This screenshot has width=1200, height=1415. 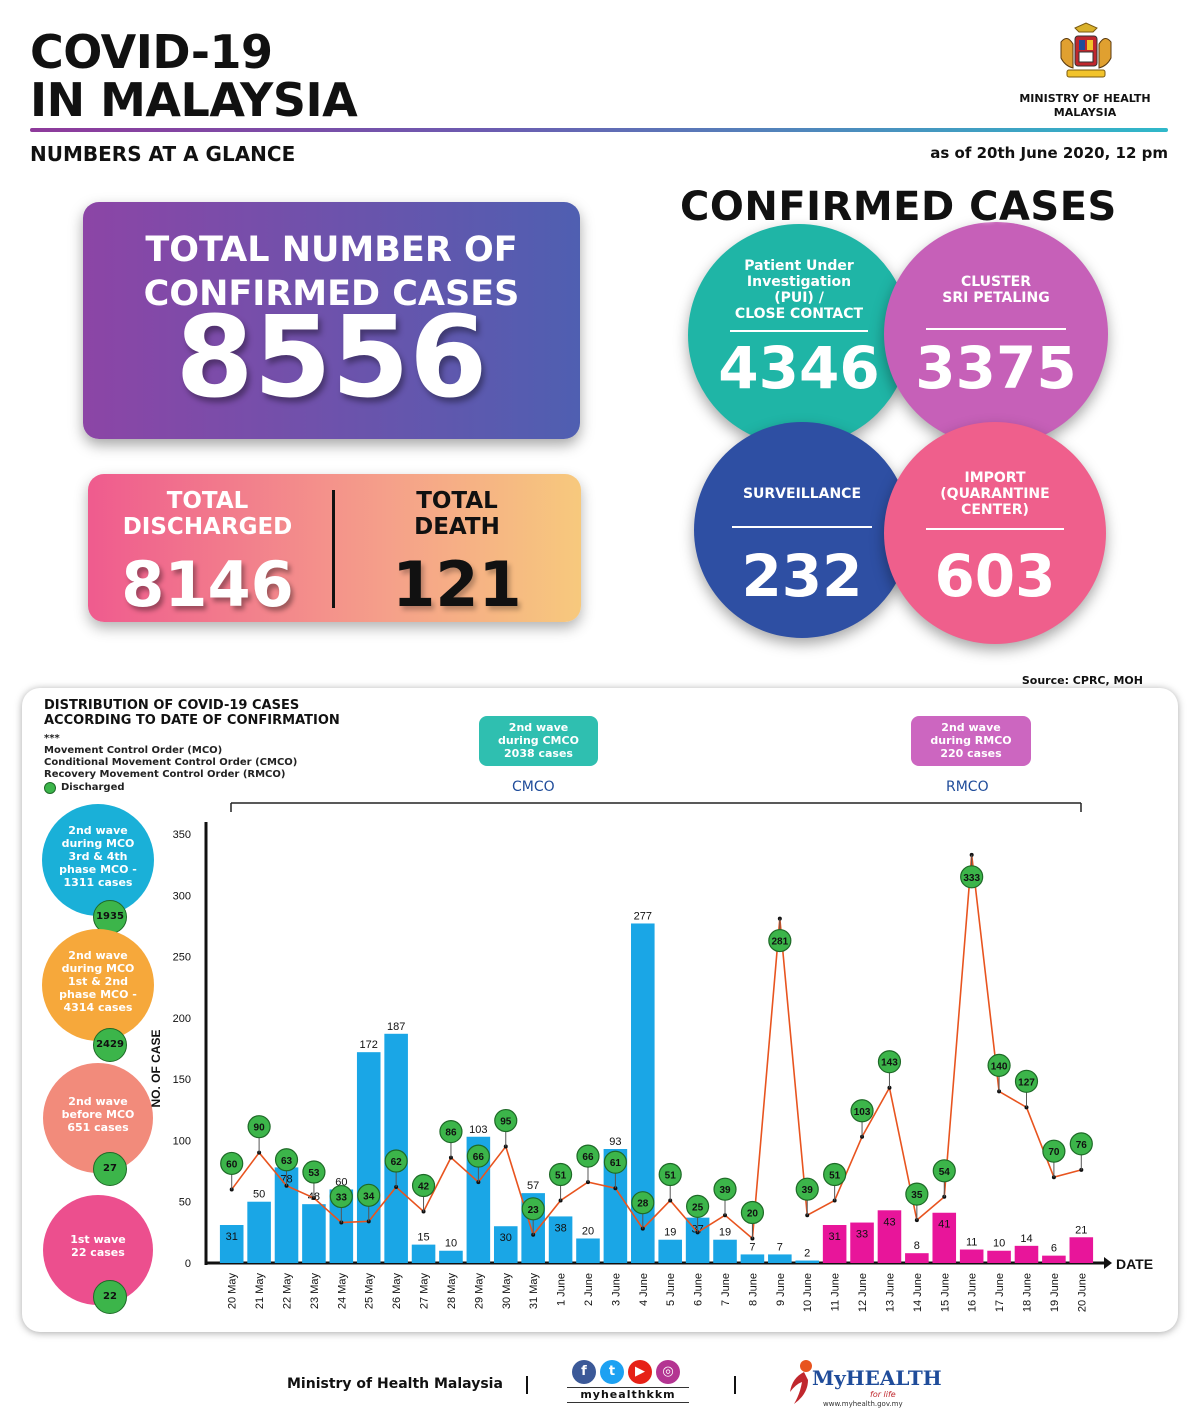 I want to click on twitter-icon: t, so click(x=612, y=1372).